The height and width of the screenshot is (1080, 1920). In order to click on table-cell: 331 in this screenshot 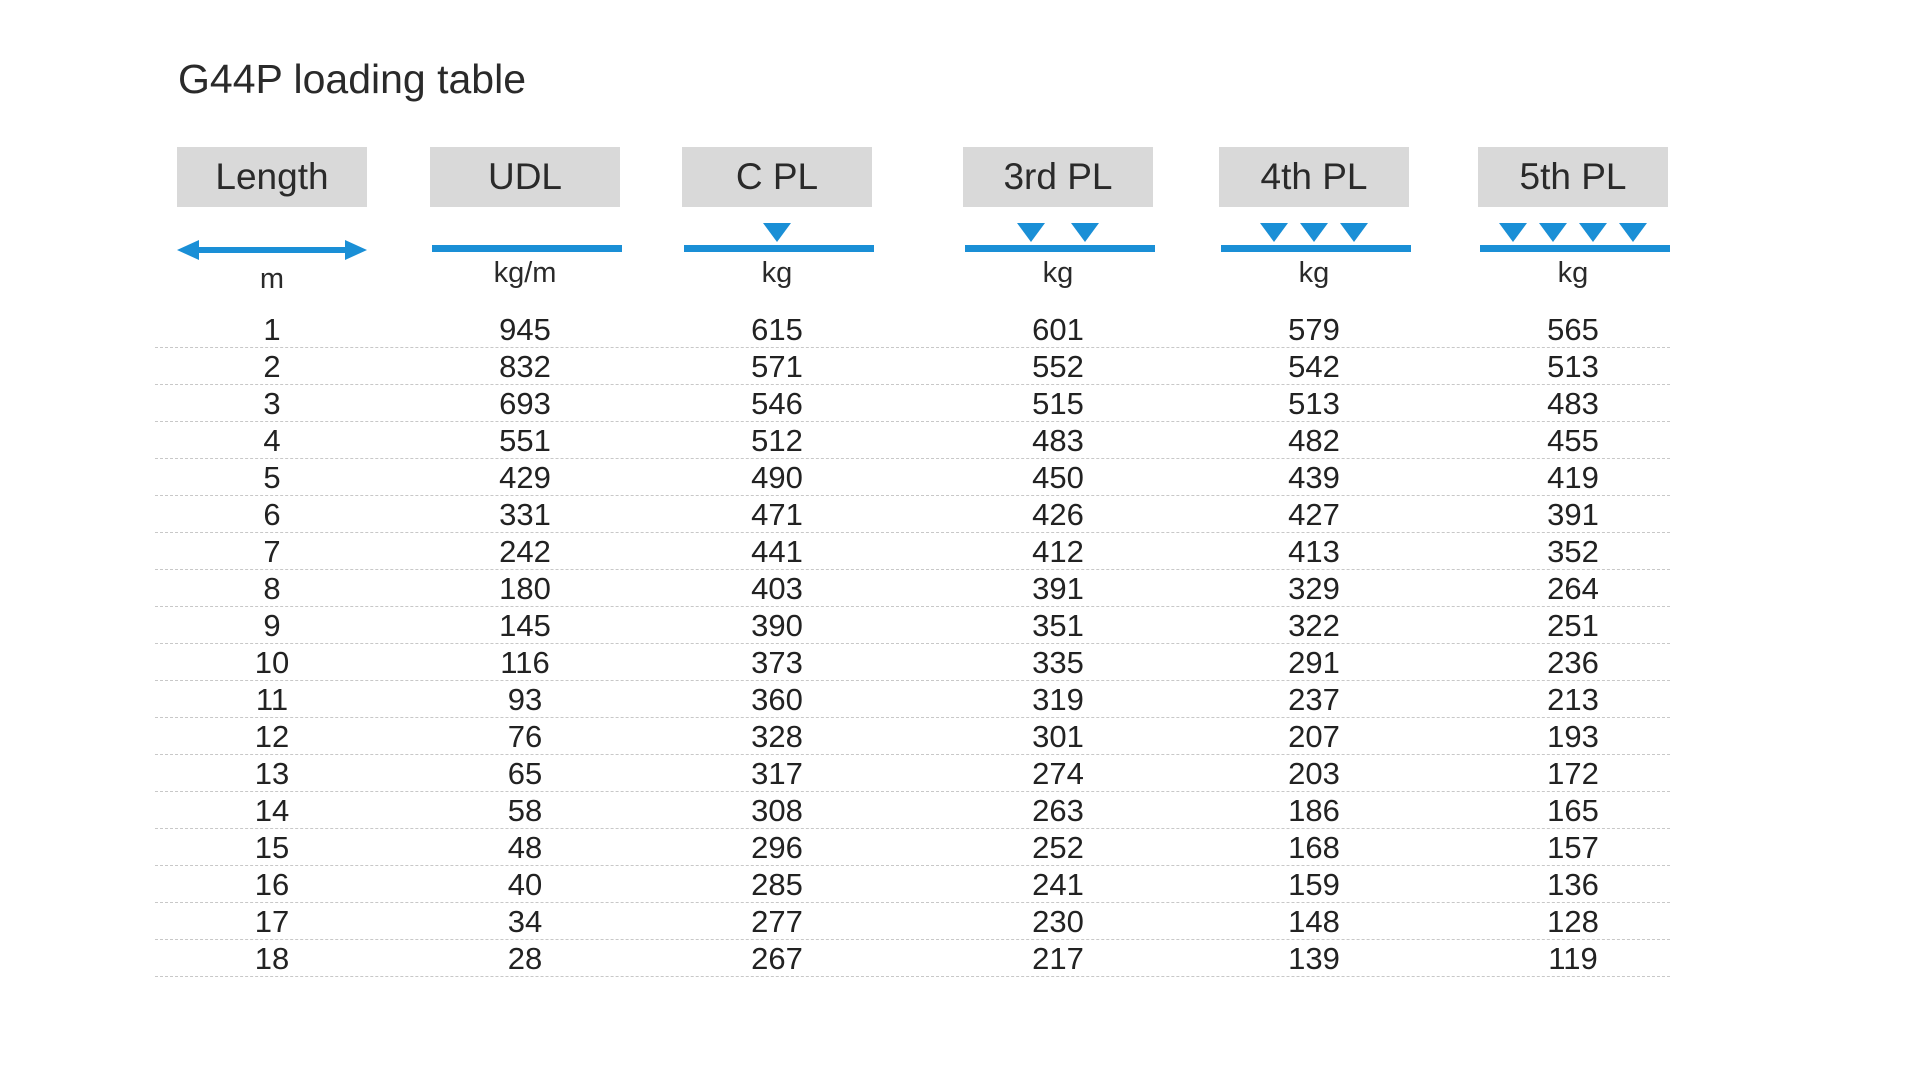, I will do `click(525, 514)`.